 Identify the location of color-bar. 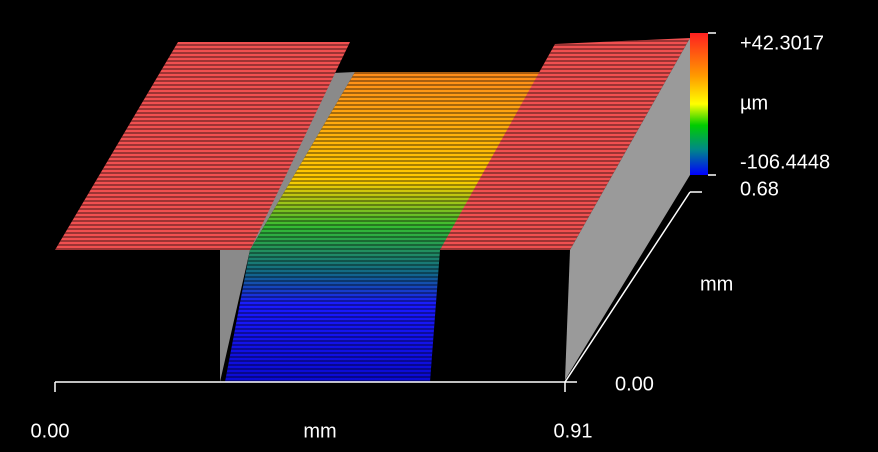
(699, 104).